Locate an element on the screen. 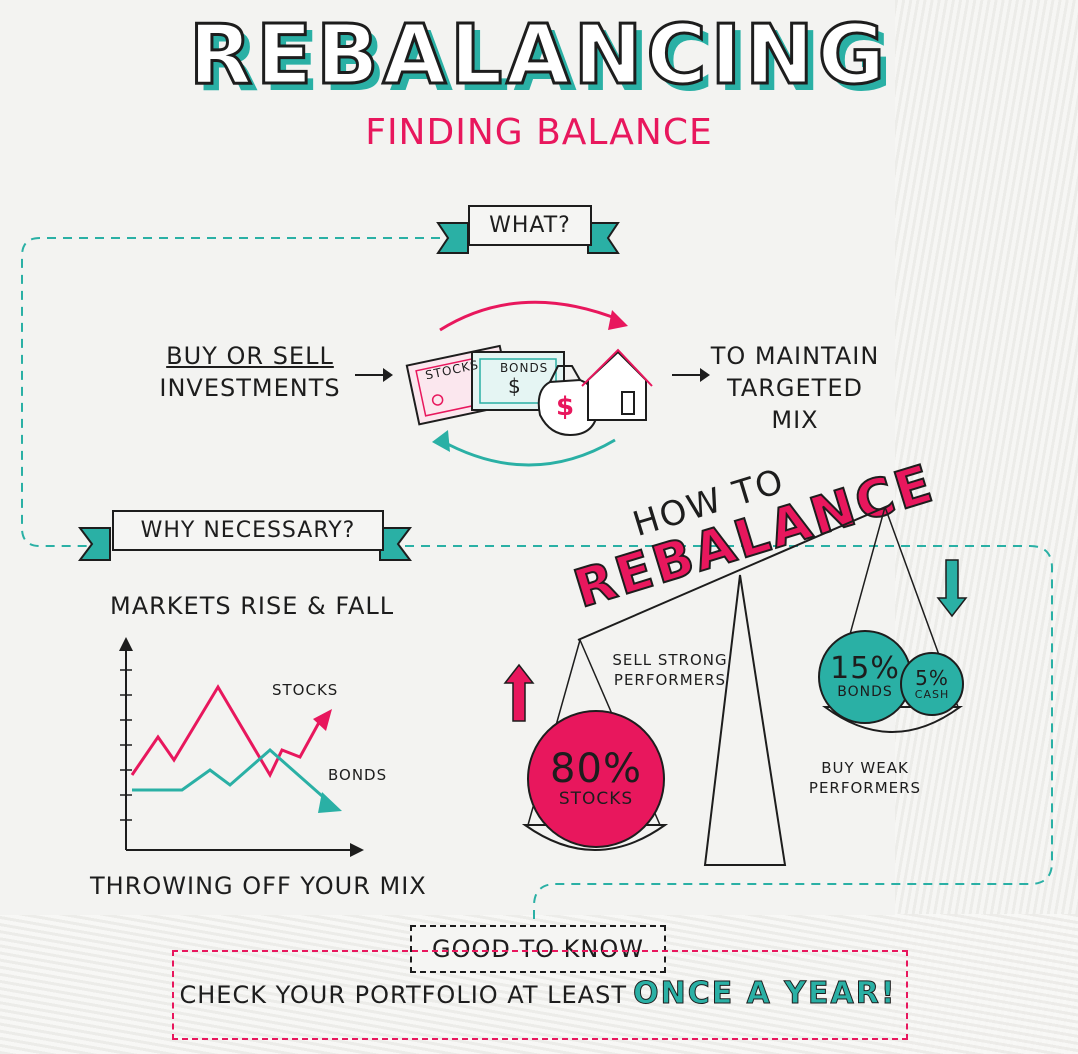 The height and width of the screenshot is (1054, 1078). markets-rise-fall: MARKETS RISE & FALL is located at coordinates (252, 606).